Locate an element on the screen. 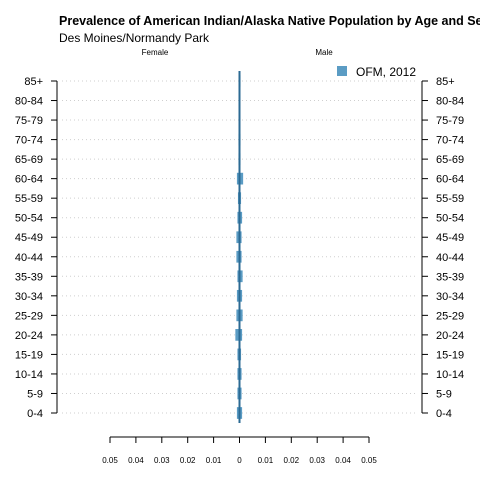  right-y-tick-label-45-49: 45-49 is located at coordinates (450, 238).